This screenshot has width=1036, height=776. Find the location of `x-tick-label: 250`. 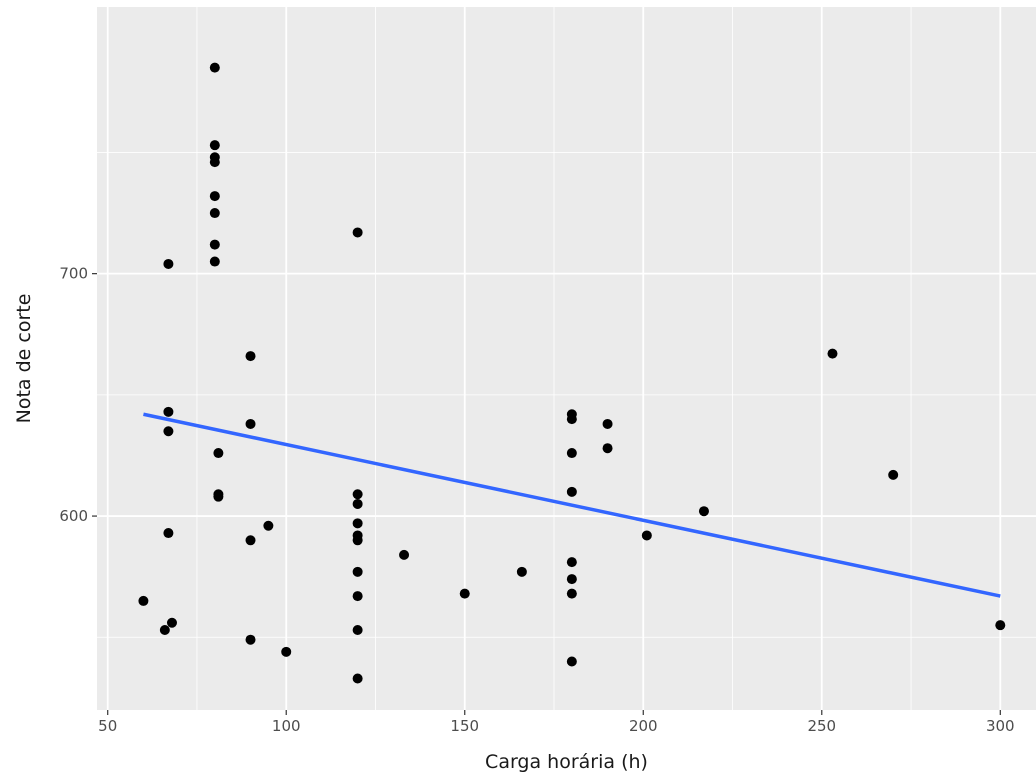

x-tick-label: 250 is located at coordinates (821, 726).